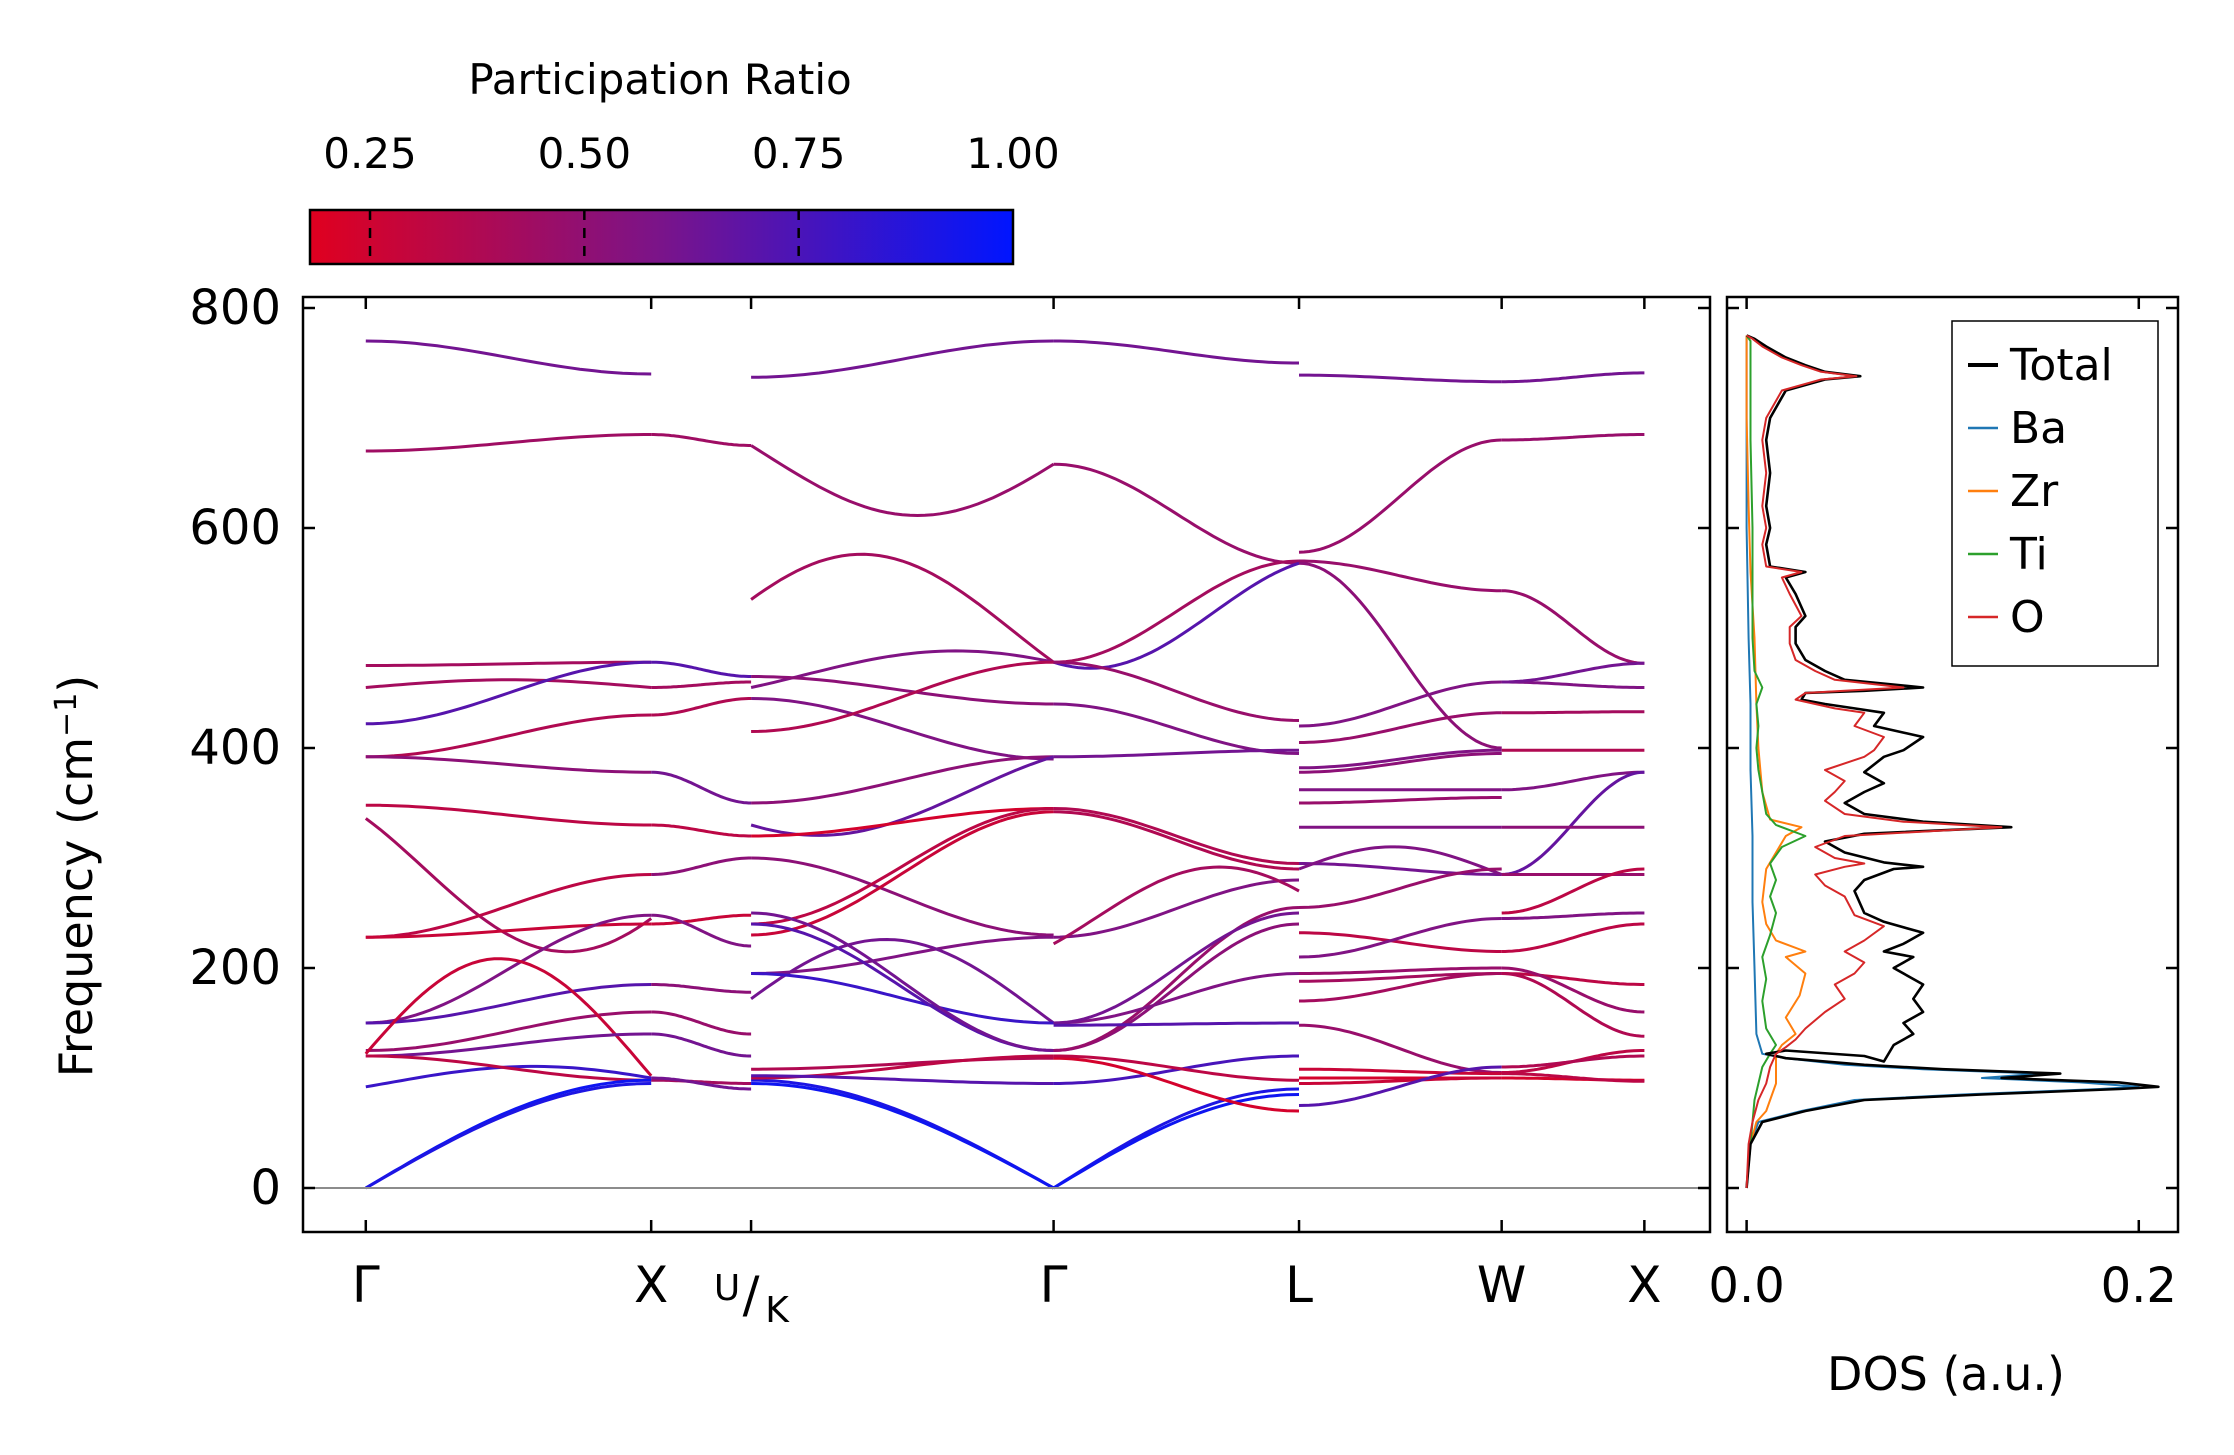  Describe the element at coordinates (370, 153) in the screenshot. I see `colorbar-tick-label: 0.25` at that location.